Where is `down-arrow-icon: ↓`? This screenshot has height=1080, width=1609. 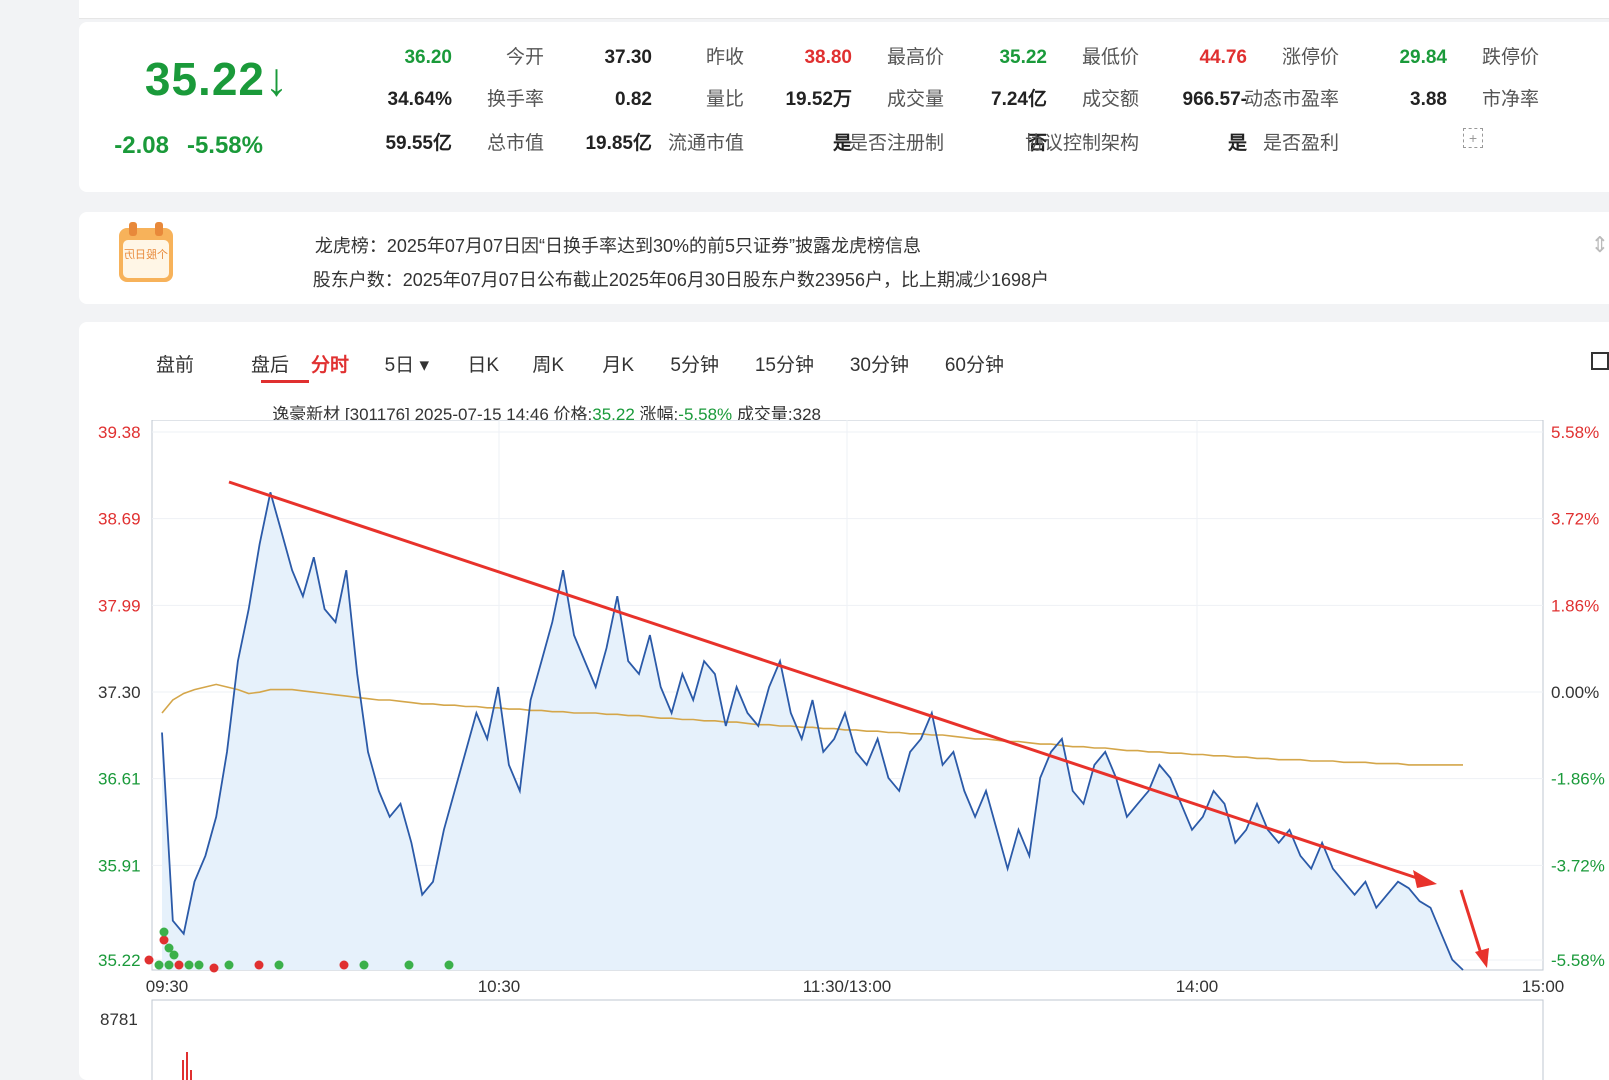
down-arrow-icon: ↓ is located at coordinates (277, 79).